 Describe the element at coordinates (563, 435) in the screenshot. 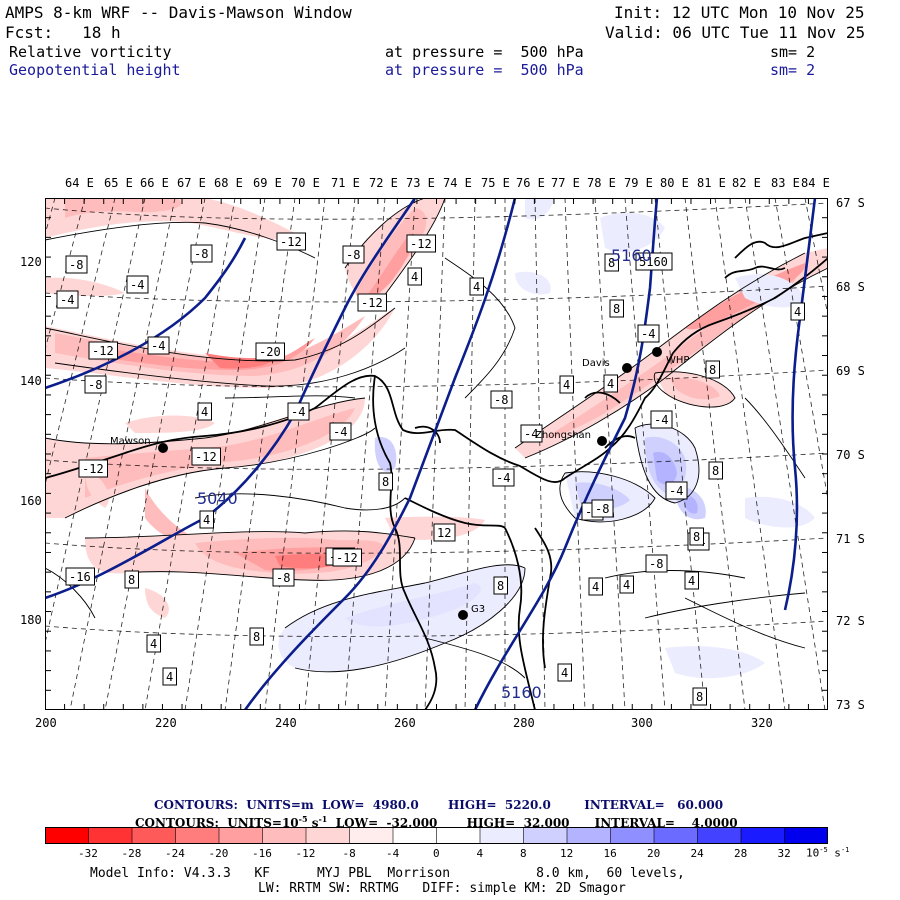

I see `station-label: Zhongshan` at that location.